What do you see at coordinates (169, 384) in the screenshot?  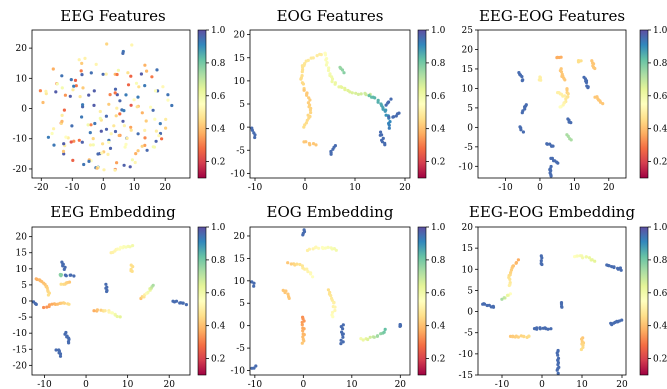 I see `x-tick-label: 20` at bounding box center [169, 384].